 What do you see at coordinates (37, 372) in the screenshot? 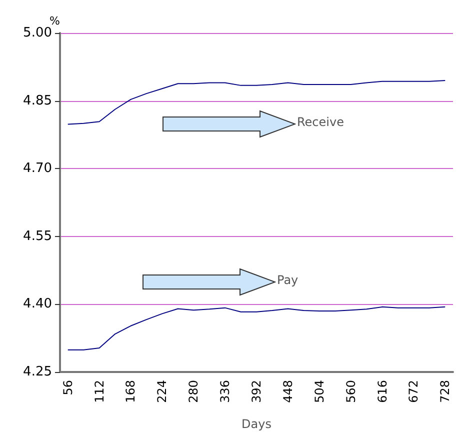
I see `y-tick-label: 4.25` at bounding box center [37, 372].